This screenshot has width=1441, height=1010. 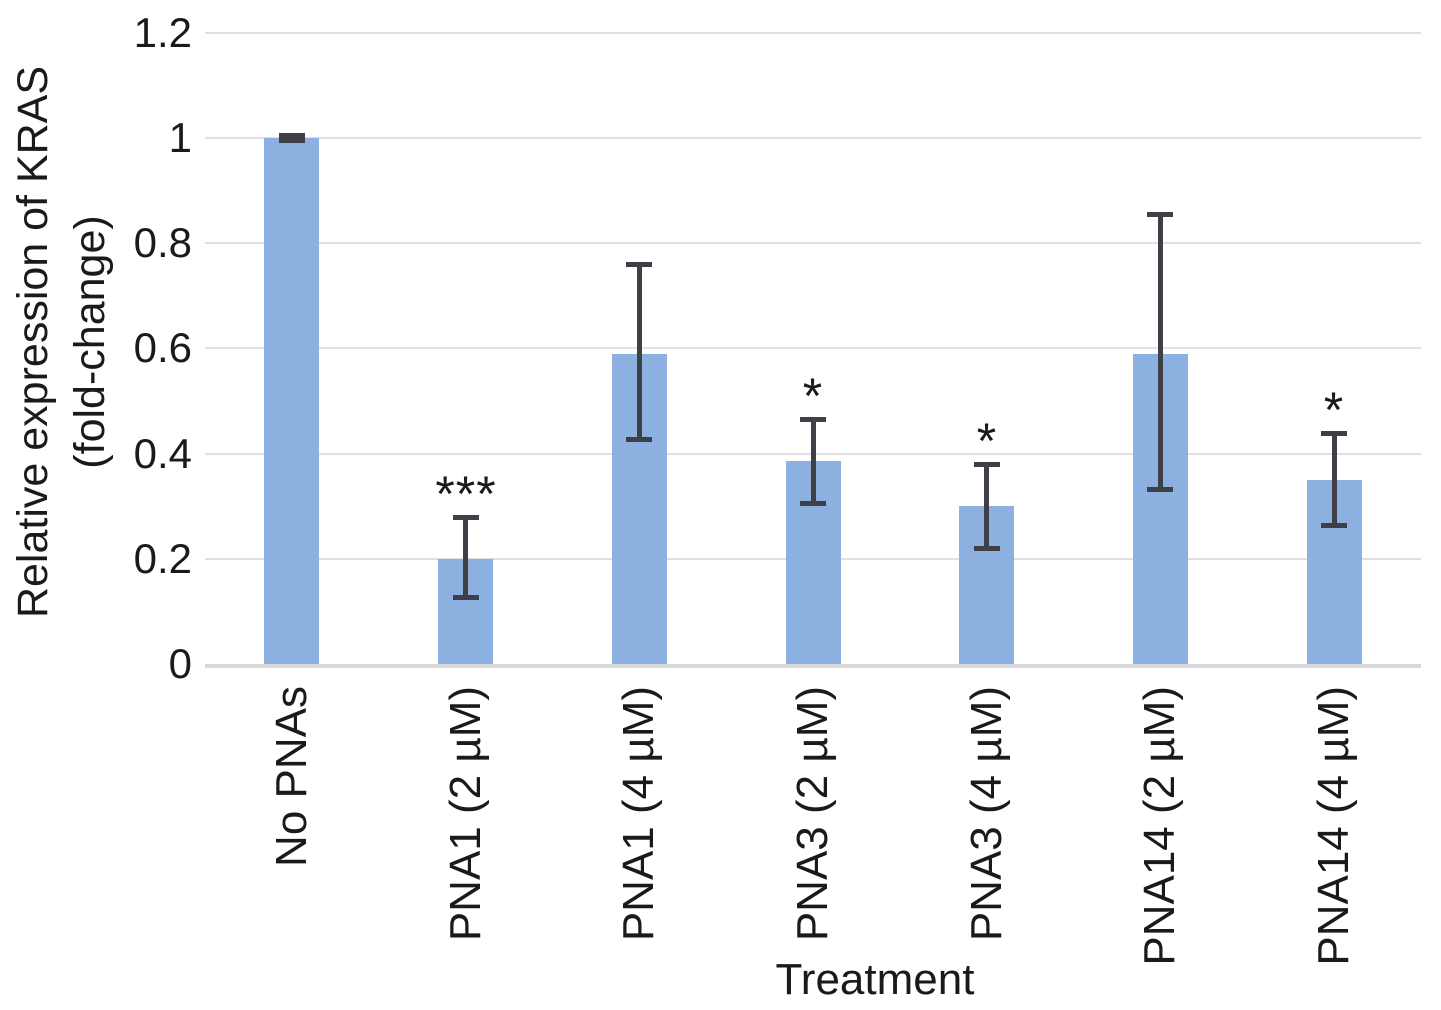 What do you see at coordinates (162, 32) in the screenshot?
I see `y-tick-label: 1.2` at bounding box center [162, 32].